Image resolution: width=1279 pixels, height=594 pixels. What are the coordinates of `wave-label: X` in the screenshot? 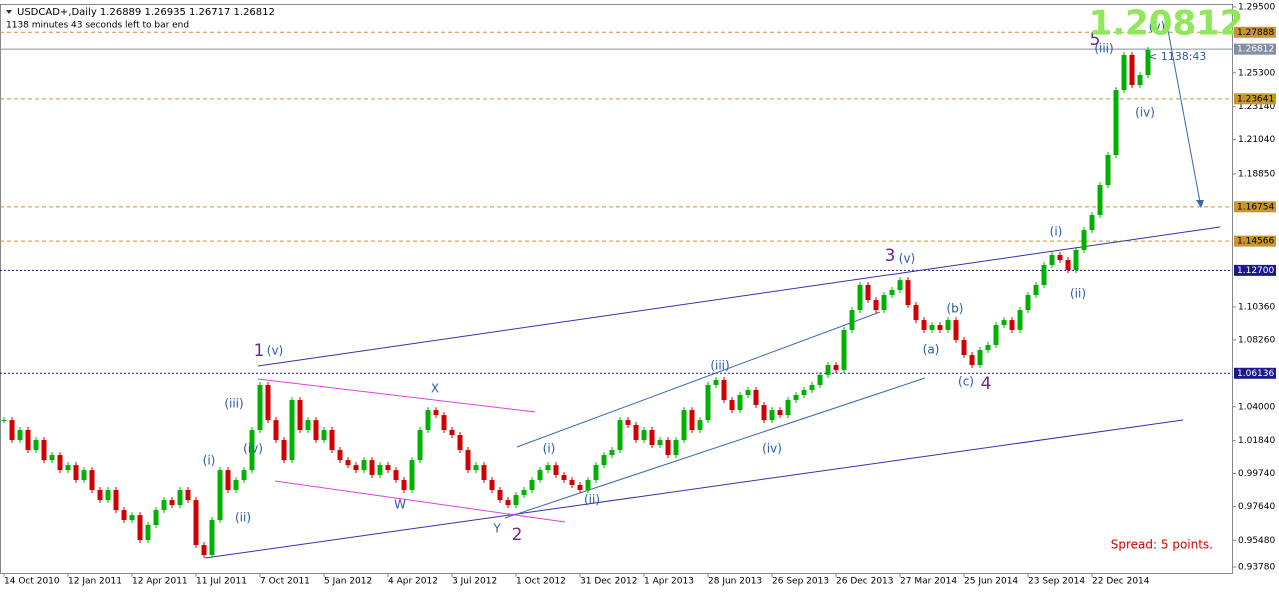 It's located at (435, 389).